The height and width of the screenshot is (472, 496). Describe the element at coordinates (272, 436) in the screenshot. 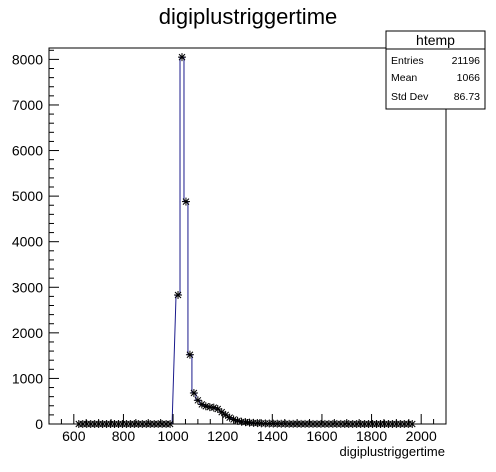

I see `x-tick-label: 1400` at that location.